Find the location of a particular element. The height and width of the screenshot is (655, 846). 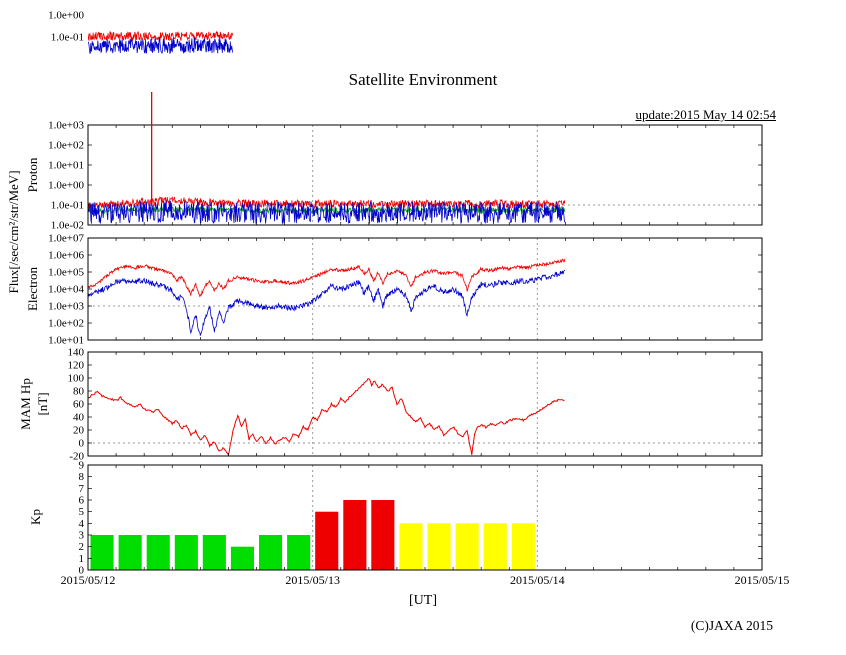

x-tick-label: 2015/05/12 is located at coordinates (88, 580).